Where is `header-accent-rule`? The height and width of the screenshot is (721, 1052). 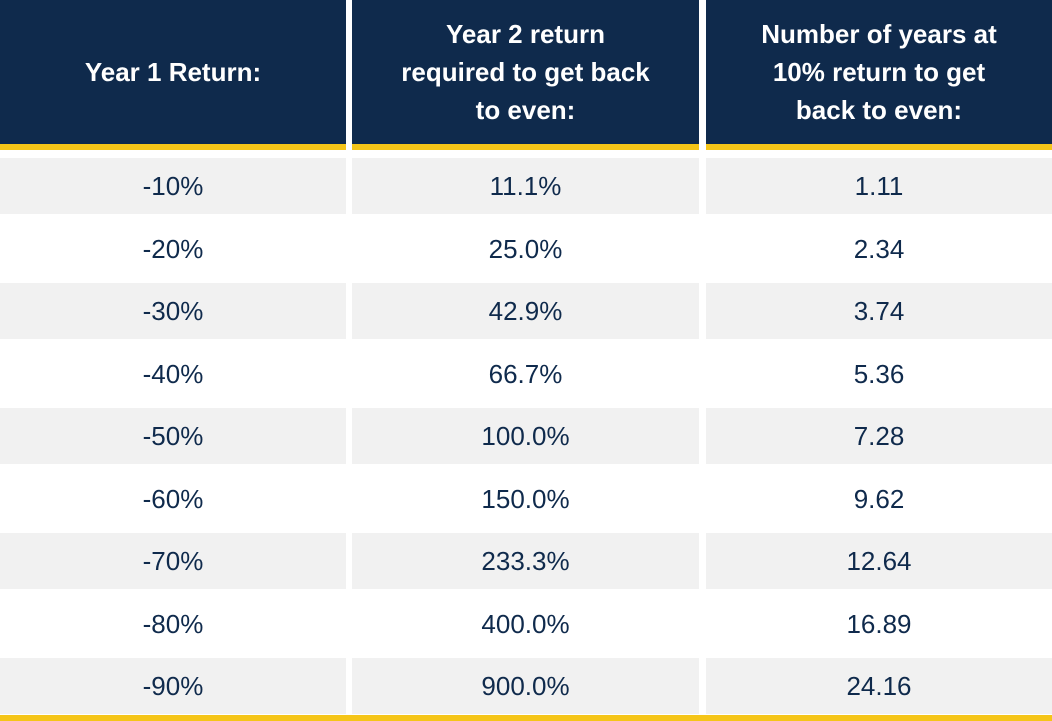
header-accent-rule is located at coordinates (526, 147).